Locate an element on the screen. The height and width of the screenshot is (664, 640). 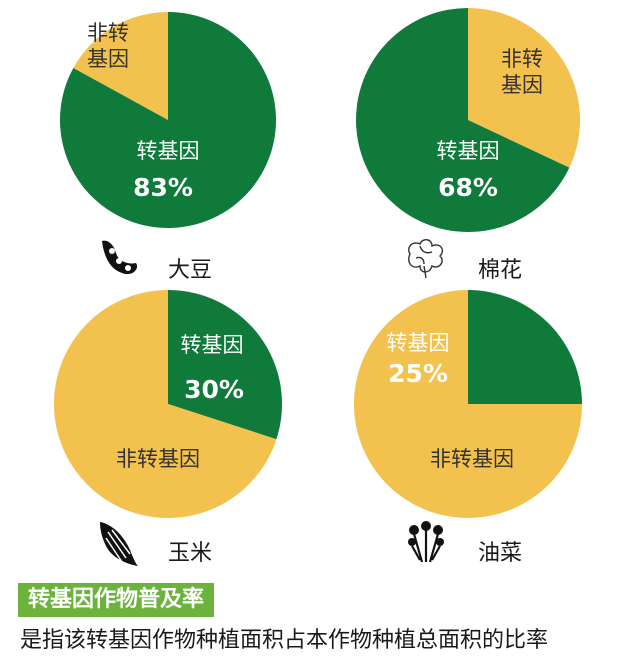
rapeseed-icon is located at coordinates (426, 542).